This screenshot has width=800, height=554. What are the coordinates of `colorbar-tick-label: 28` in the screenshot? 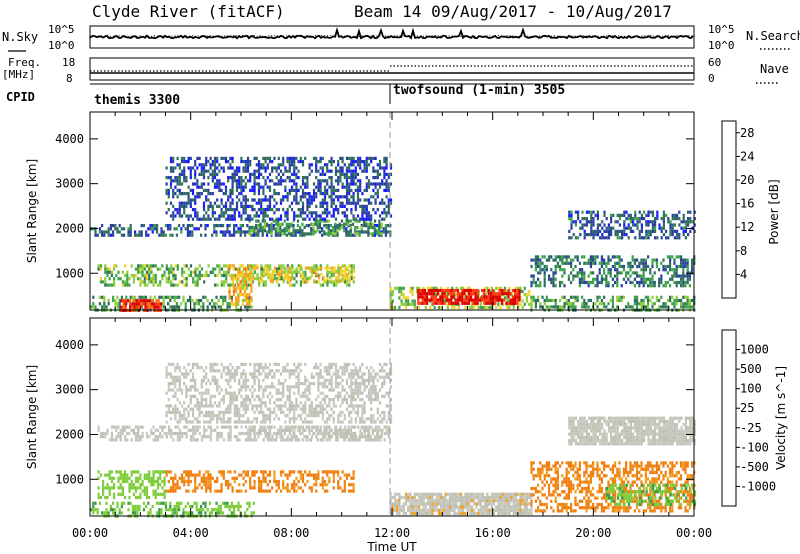 It's located at (747, 133).